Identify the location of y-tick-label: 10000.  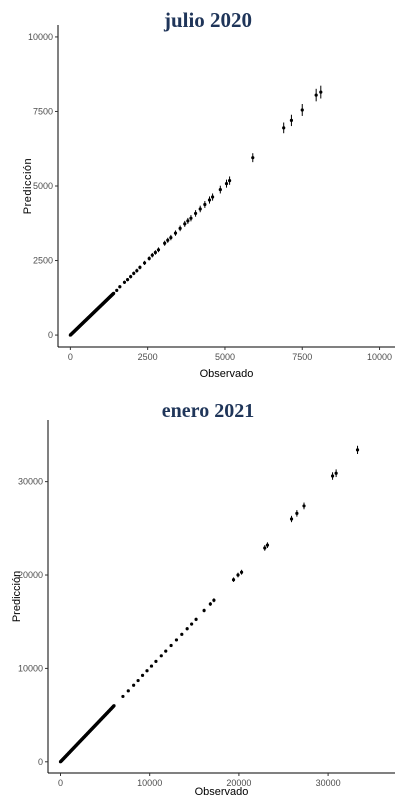
(30, 668).